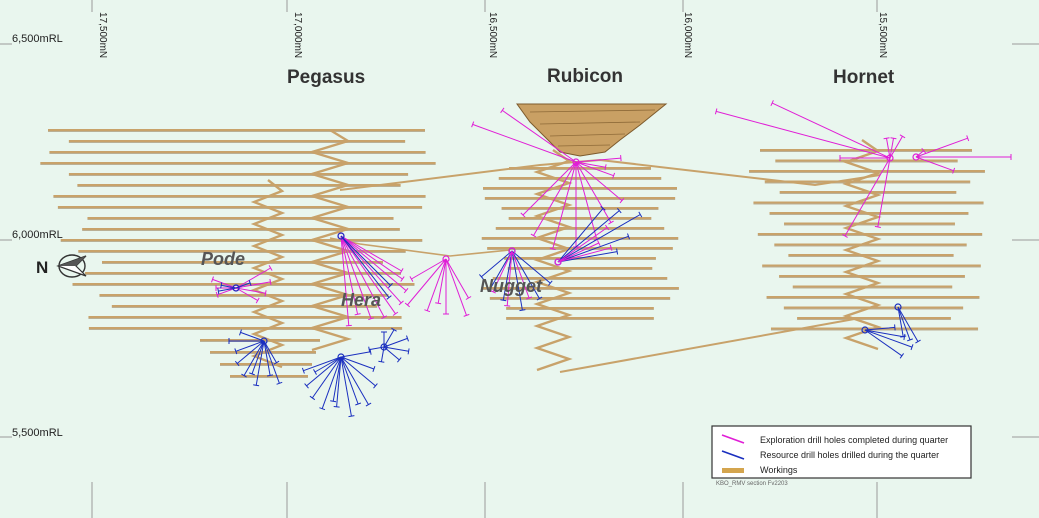 The width and height of the screenshot is (1039, 518). Describe the element at coordinates (71, 266) in the screenshot. I see `north-arrow-icon` at that location.